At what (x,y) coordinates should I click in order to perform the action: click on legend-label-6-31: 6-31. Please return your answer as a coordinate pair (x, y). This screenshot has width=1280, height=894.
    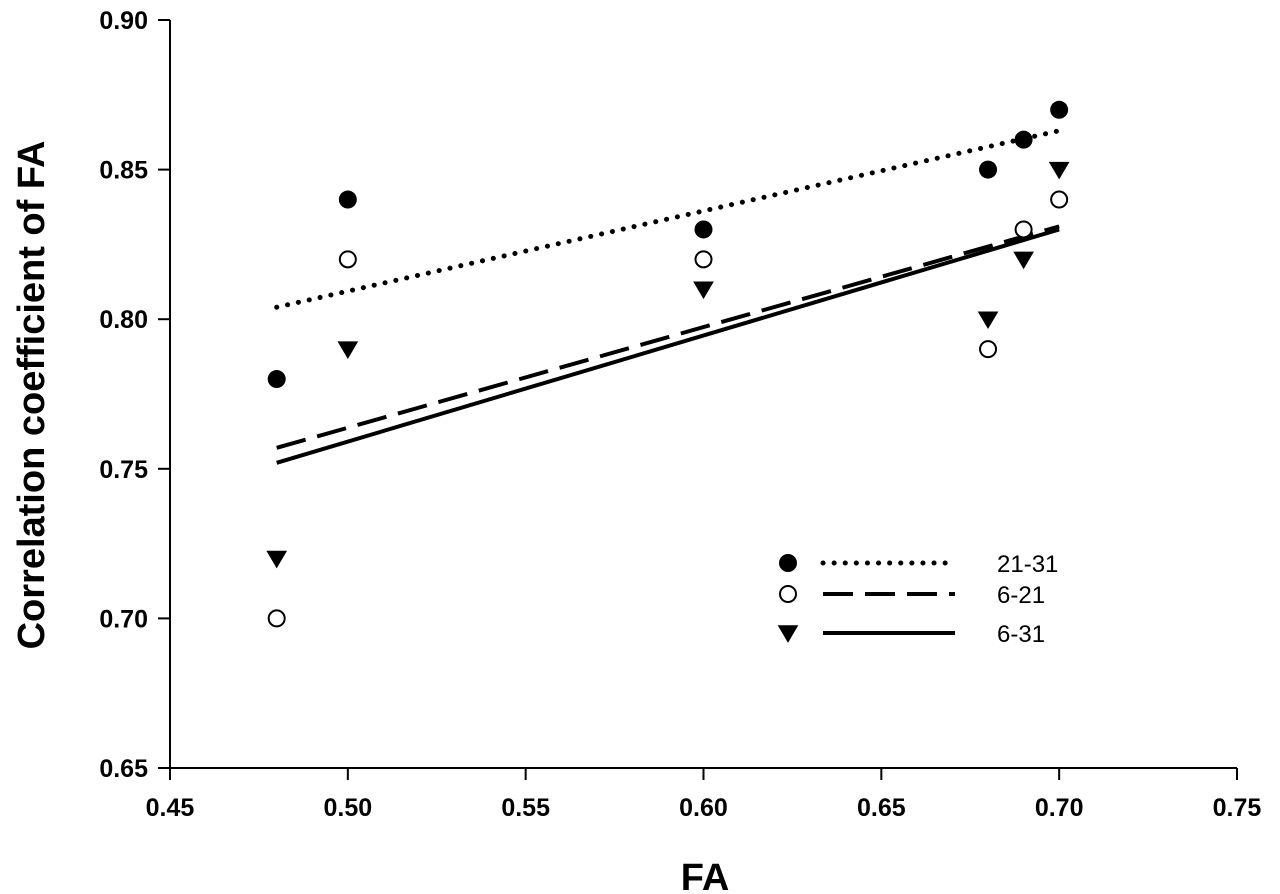
    Looking at the image, I should click on (1021, 634).